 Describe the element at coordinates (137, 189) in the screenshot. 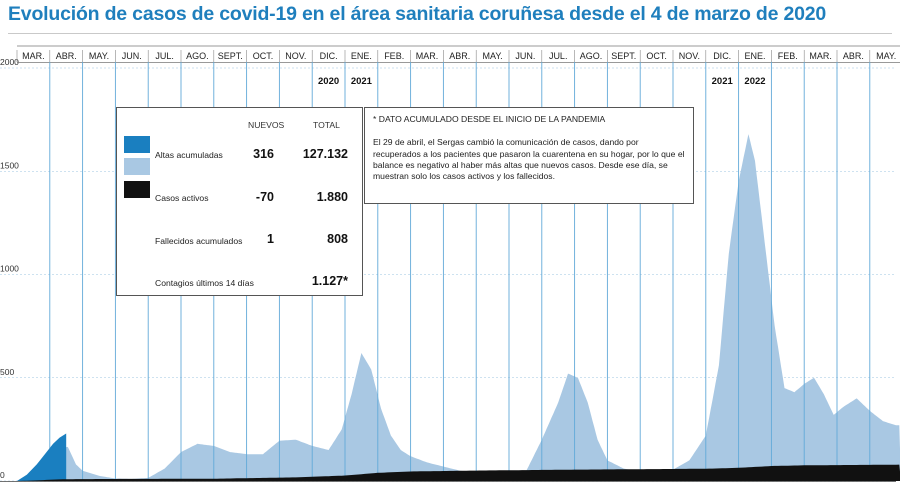

I see `legend-swatch-activos` at that location.